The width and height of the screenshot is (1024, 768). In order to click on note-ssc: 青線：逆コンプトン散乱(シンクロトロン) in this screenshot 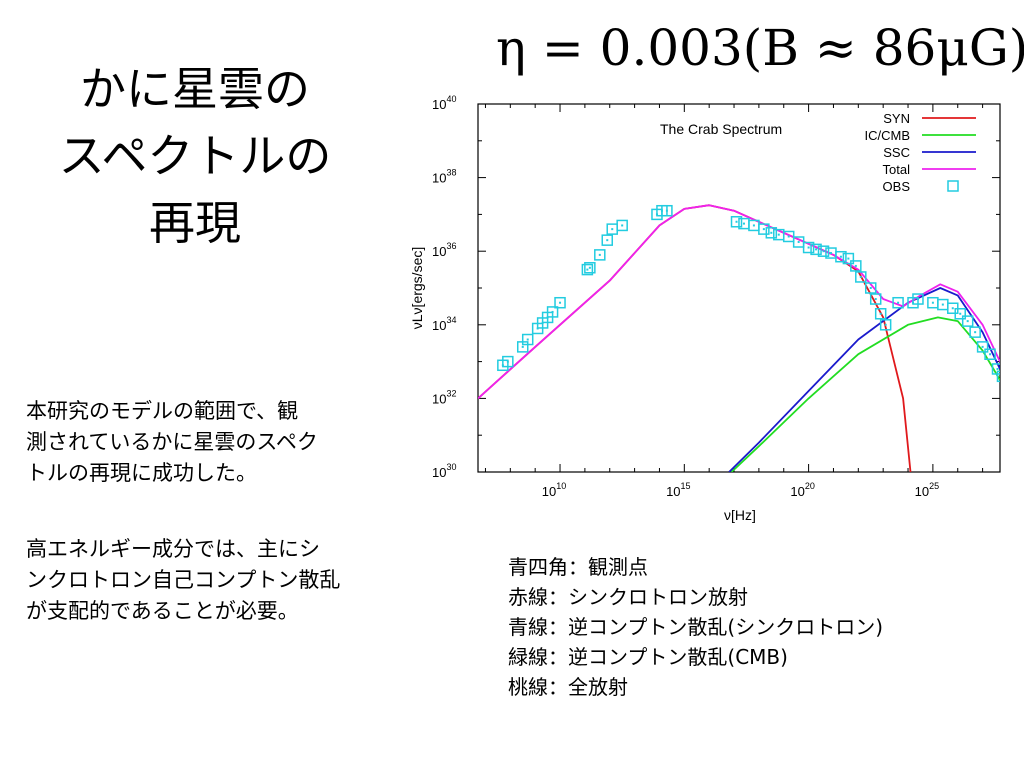, I will do `click(696, 627)`.